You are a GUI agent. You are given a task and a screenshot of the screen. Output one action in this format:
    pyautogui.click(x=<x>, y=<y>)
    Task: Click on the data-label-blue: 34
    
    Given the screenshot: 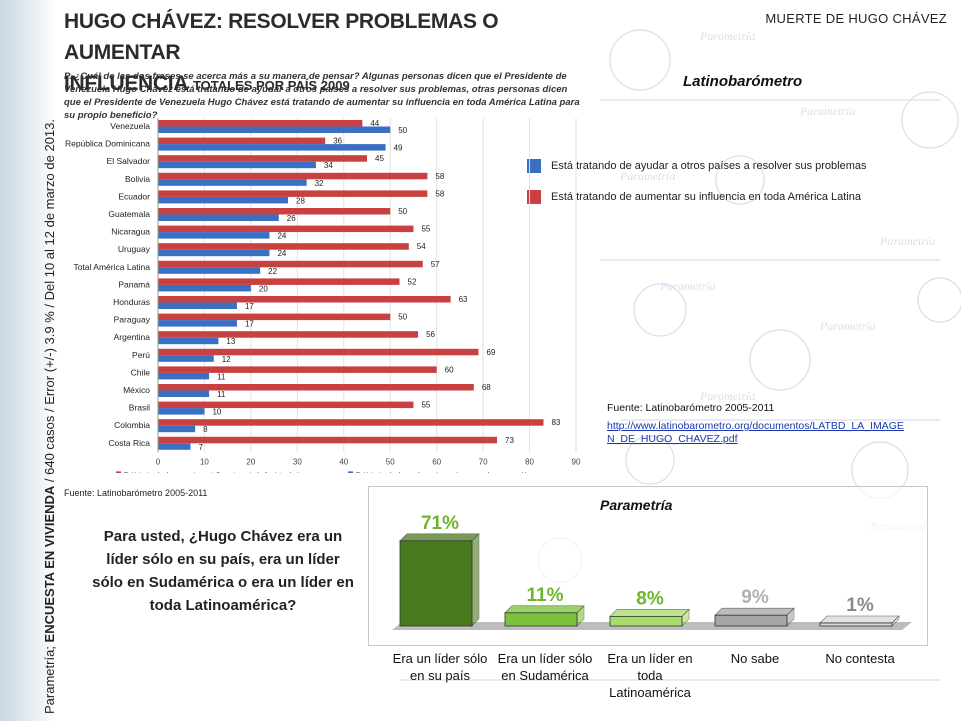 What is the action you would take?
    pyautogui.click(x=328, y=165)
    